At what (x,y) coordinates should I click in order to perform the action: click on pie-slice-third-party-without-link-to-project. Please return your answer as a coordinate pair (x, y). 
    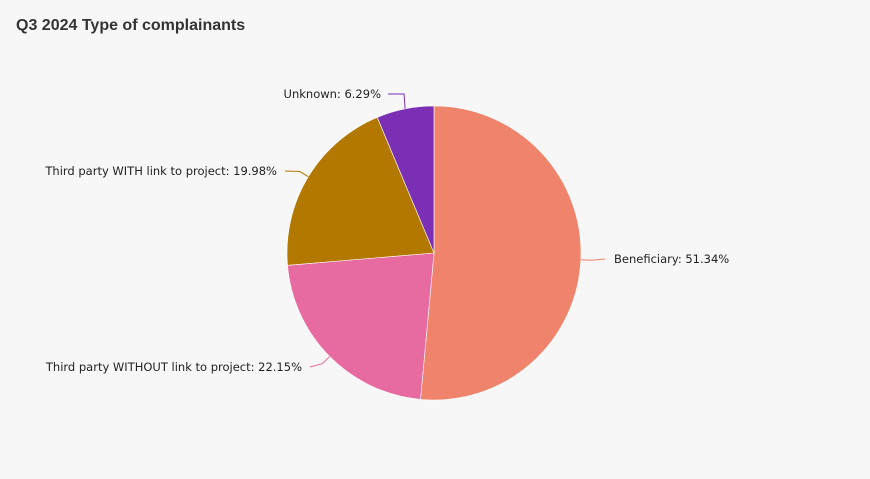
    Looking at the image, I should click on (361, 326).